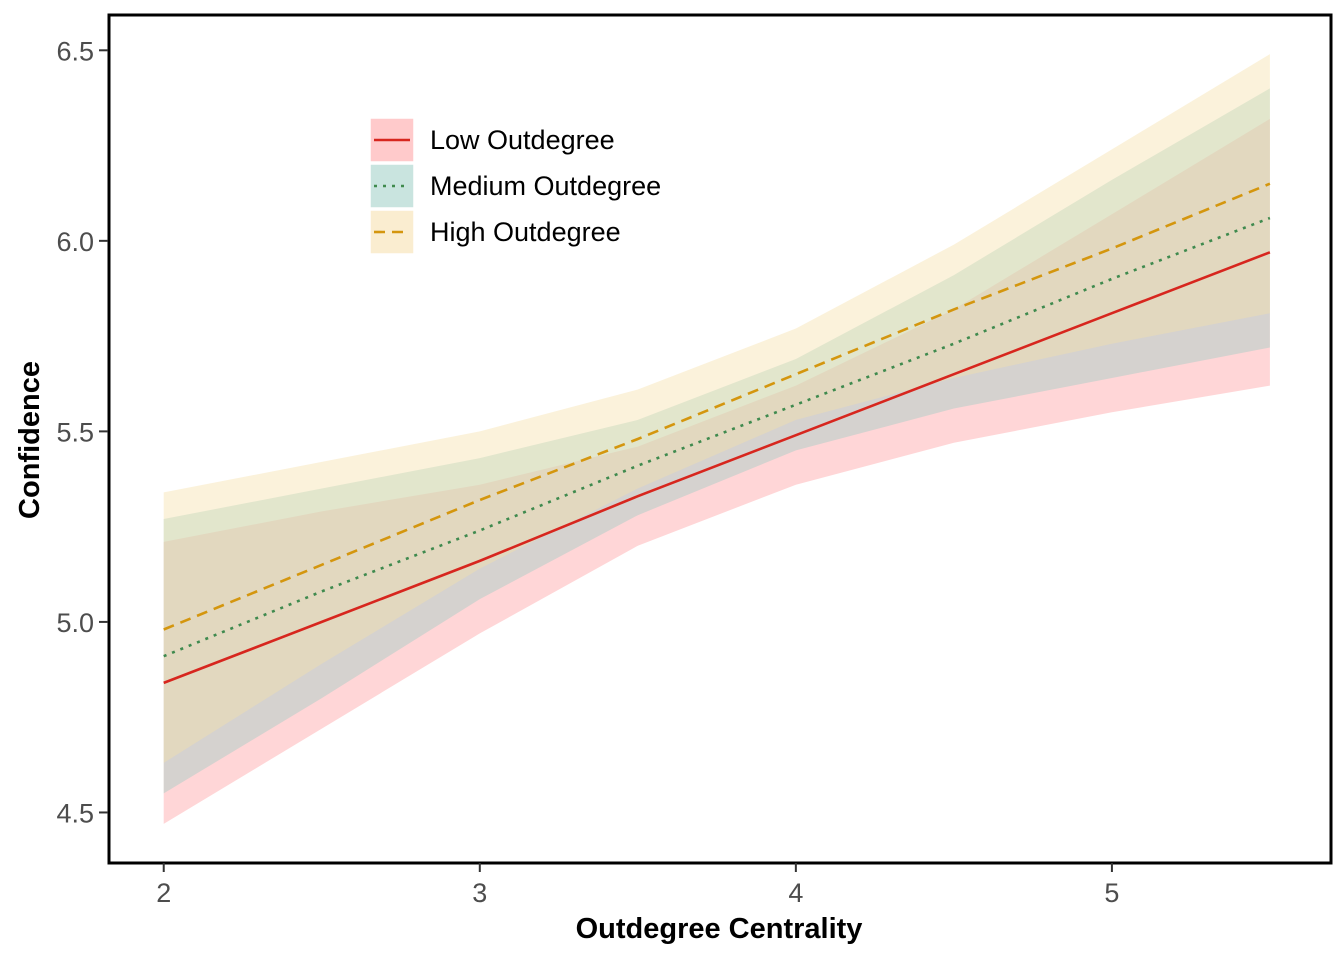 The image size is (1344, 960). Describe the element at coordinates (545, 186) in the screenshot. I see `legend-label-medium-outdegree: Medium Outdegree` at that location.